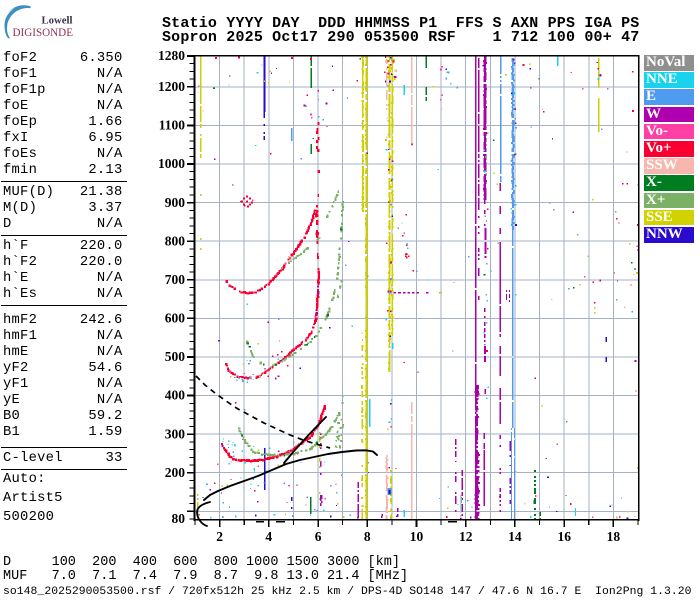  I want to click on svg-text: 18, so click(614, 536).